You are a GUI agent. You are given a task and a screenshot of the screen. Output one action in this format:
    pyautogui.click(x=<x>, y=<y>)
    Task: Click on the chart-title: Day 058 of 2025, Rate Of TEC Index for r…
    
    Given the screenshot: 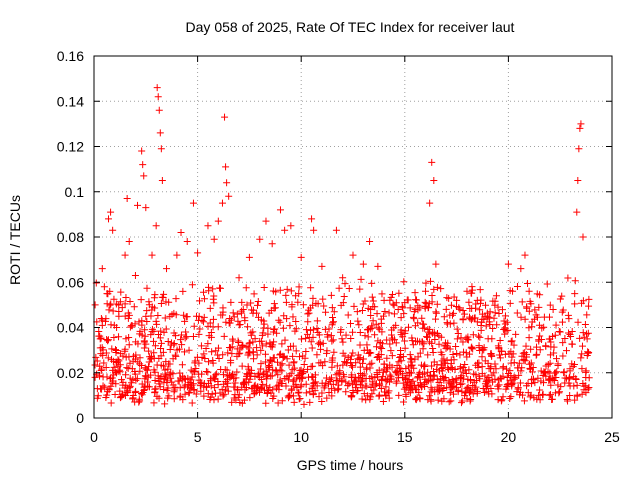 What is the action you would take?
    pyautogui.click(x=350, y=27)
    